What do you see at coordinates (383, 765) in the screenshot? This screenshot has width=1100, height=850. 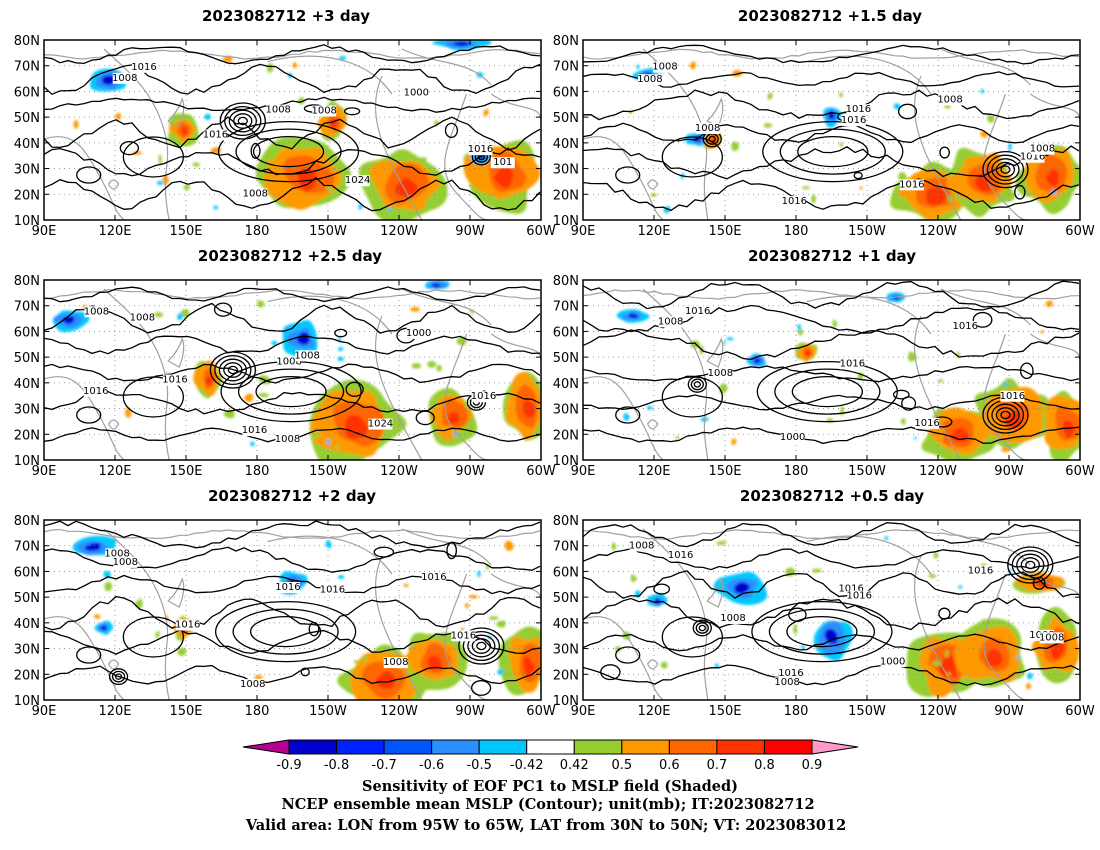 I see `colorbar-tick-label: -0.7` at bounding box center [383, 765].